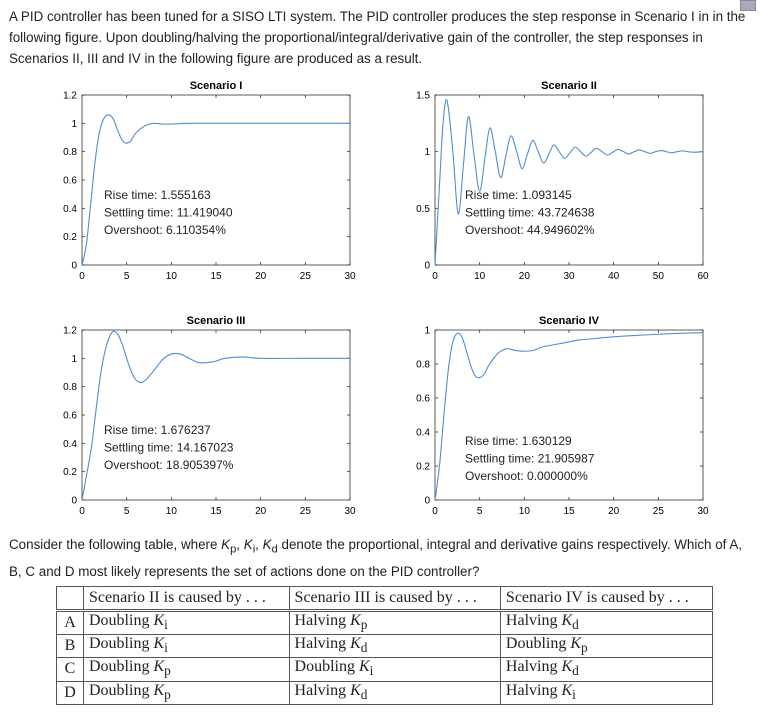  I want to click on kp-sub: p, so click(233, 549).